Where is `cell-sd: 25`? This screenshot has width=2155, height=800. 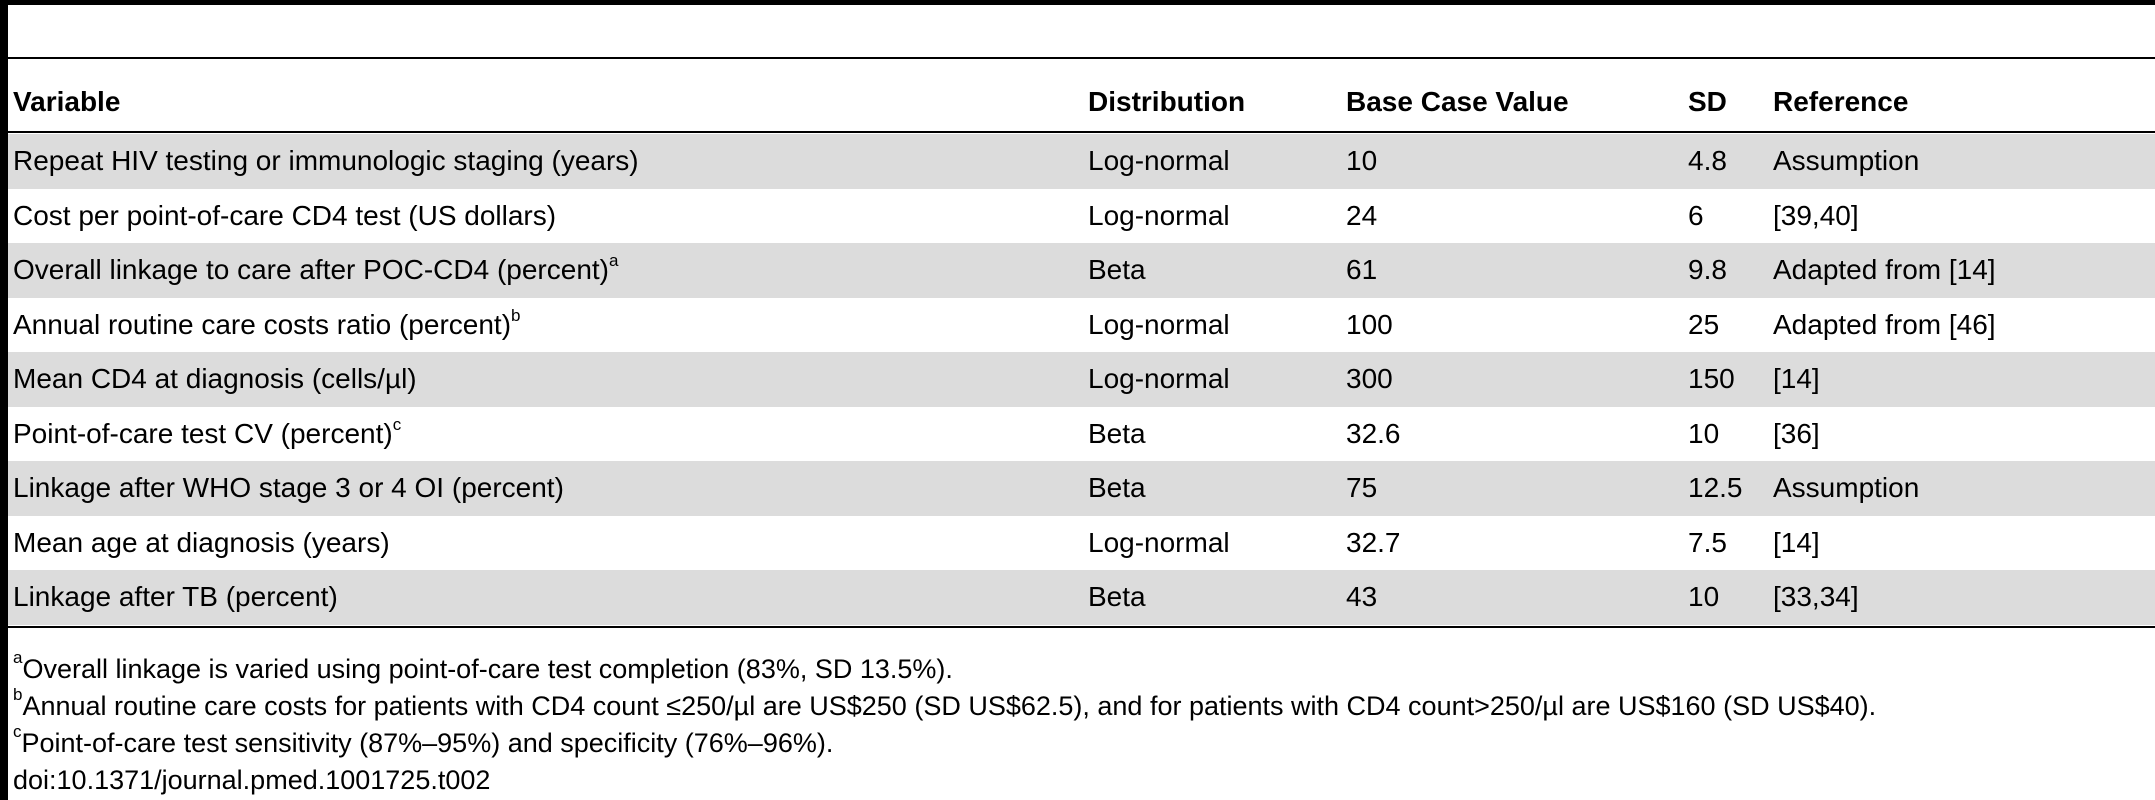
cell-sd: 25 is located at coordinates (1725, 324).